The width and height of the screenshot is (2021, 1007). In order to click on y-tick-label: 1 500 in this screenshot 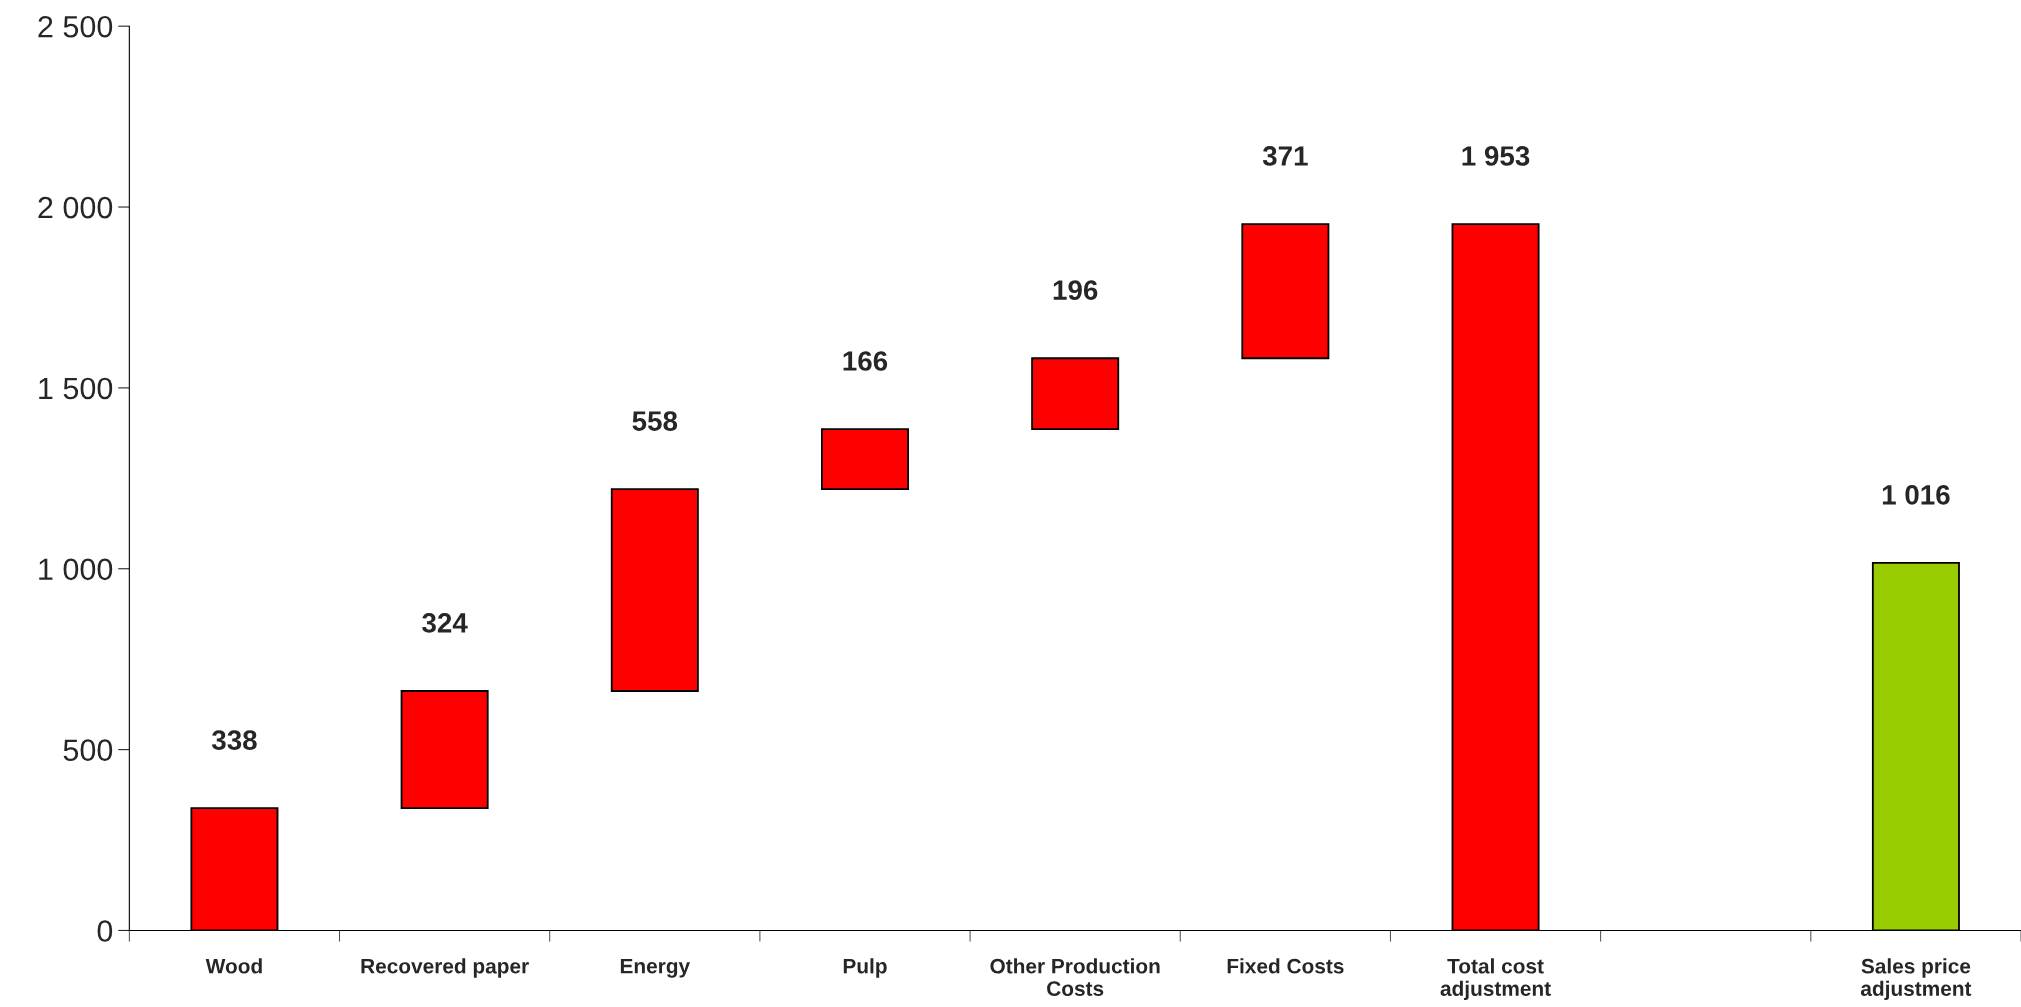, I will do `click(76, 388)`.